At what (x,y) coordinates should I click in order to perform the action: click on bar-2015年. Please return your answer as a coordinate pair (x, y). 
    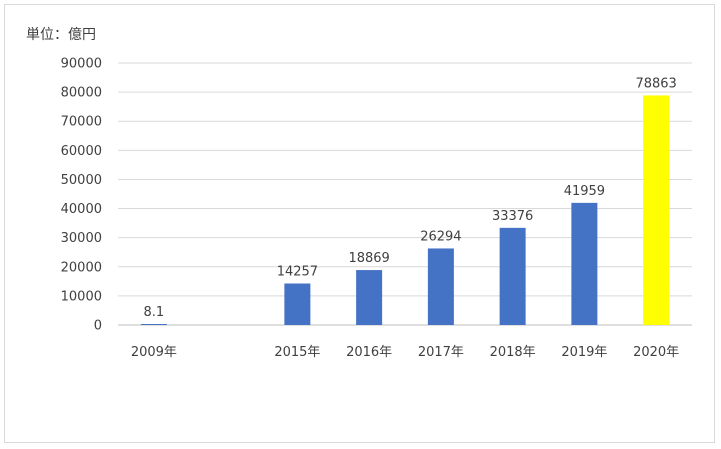
    Looking at the image, I should click on (297, 304).